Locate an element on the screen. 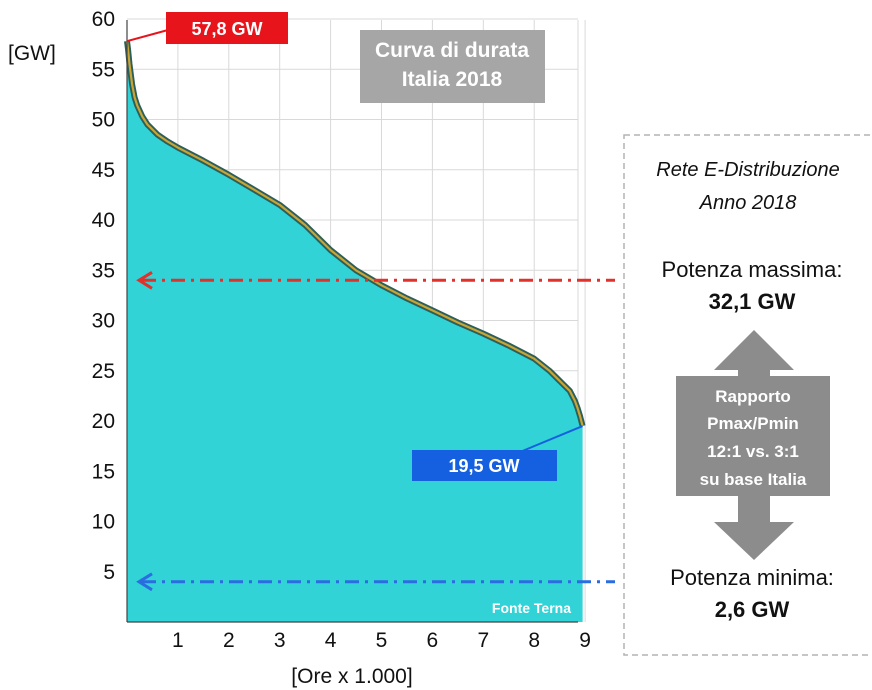  panel-heading-line2: Anno 2018 is located at coordinates (748, 203).